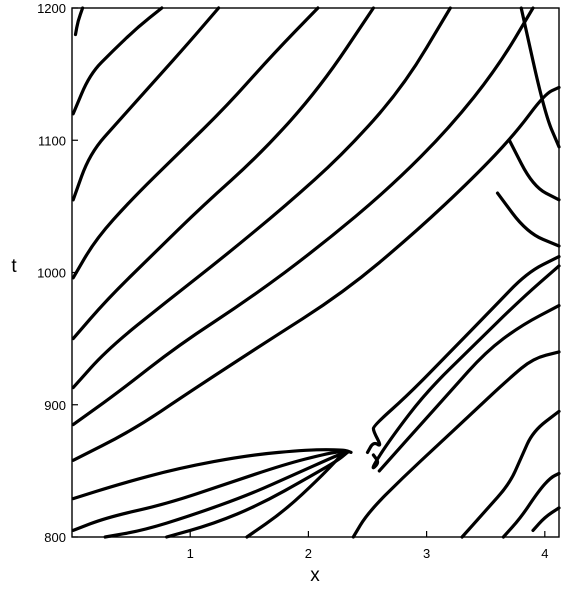  I want to click on y-axis-label: t, so click(14, 266).